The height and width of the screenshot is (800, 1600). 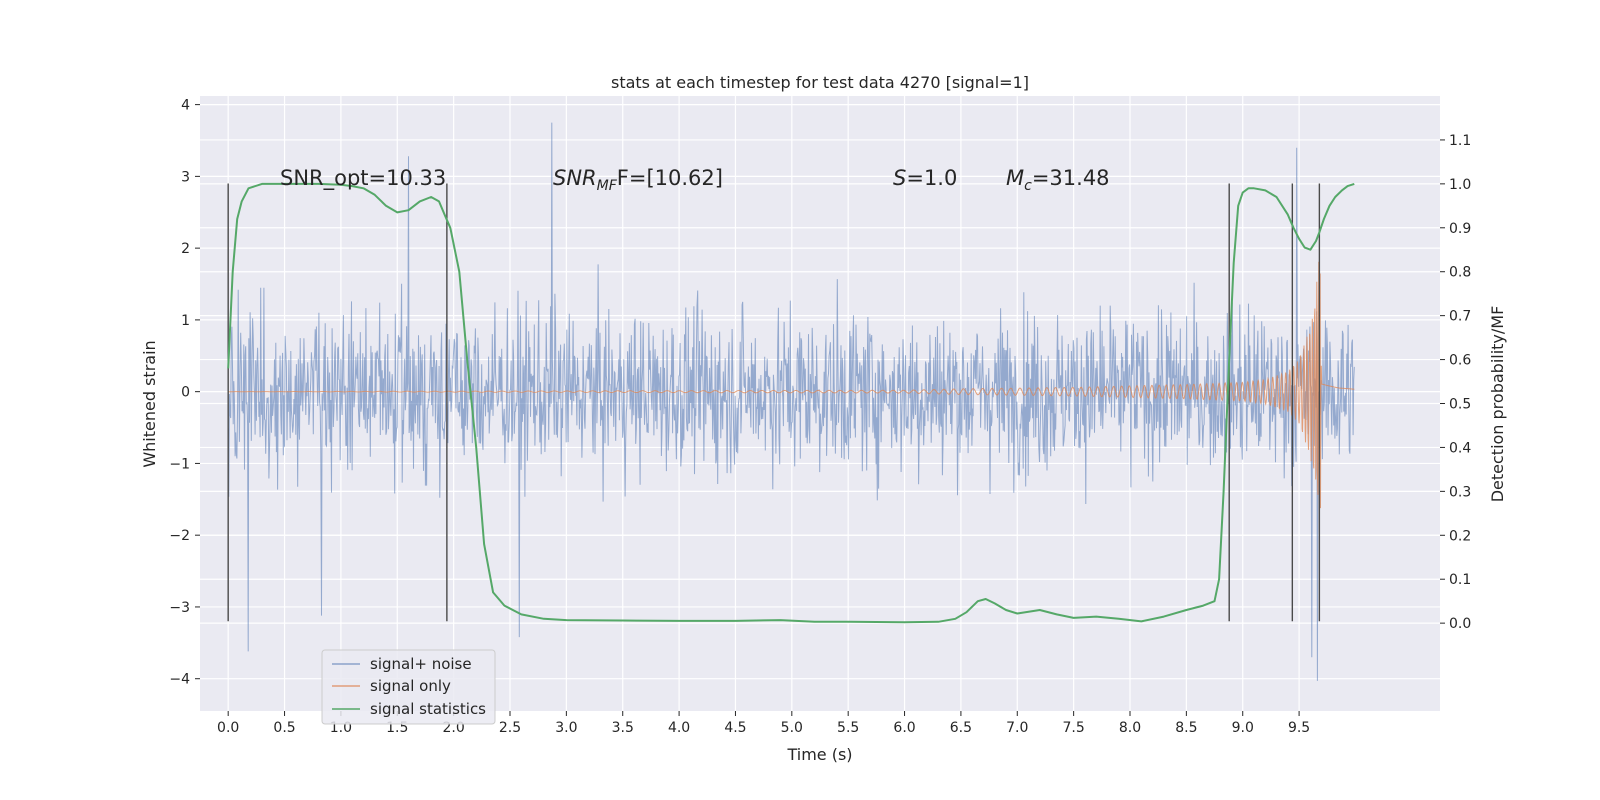 I want to click on y-right-tick-label: 0.8, so click(x=1460, y=273).